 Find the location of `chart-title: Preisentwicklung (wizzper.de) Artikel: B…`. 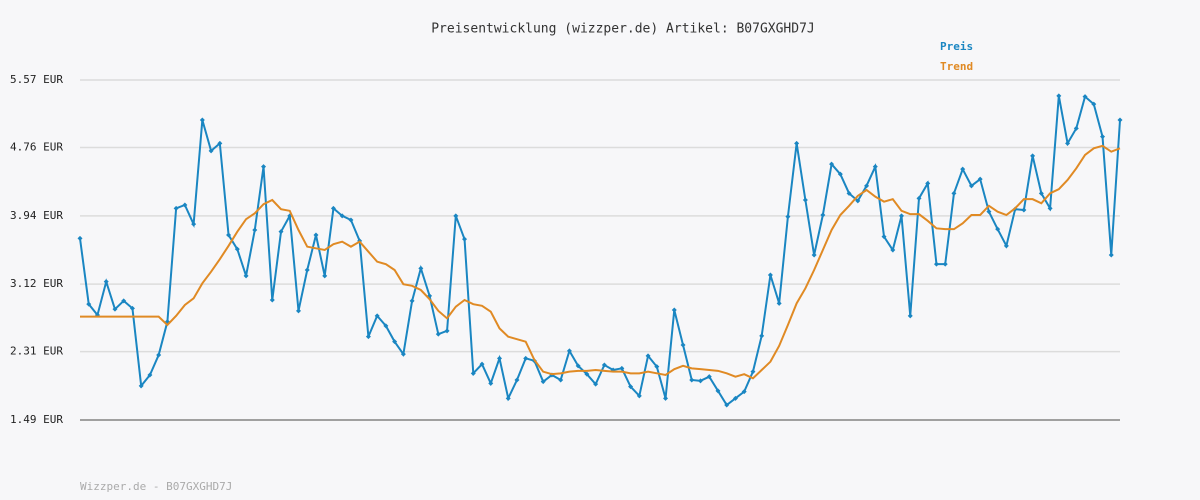

chart-title: Preisentwicklung (wizzper.de) Artikel: B… is located at coordinates (623, 29).